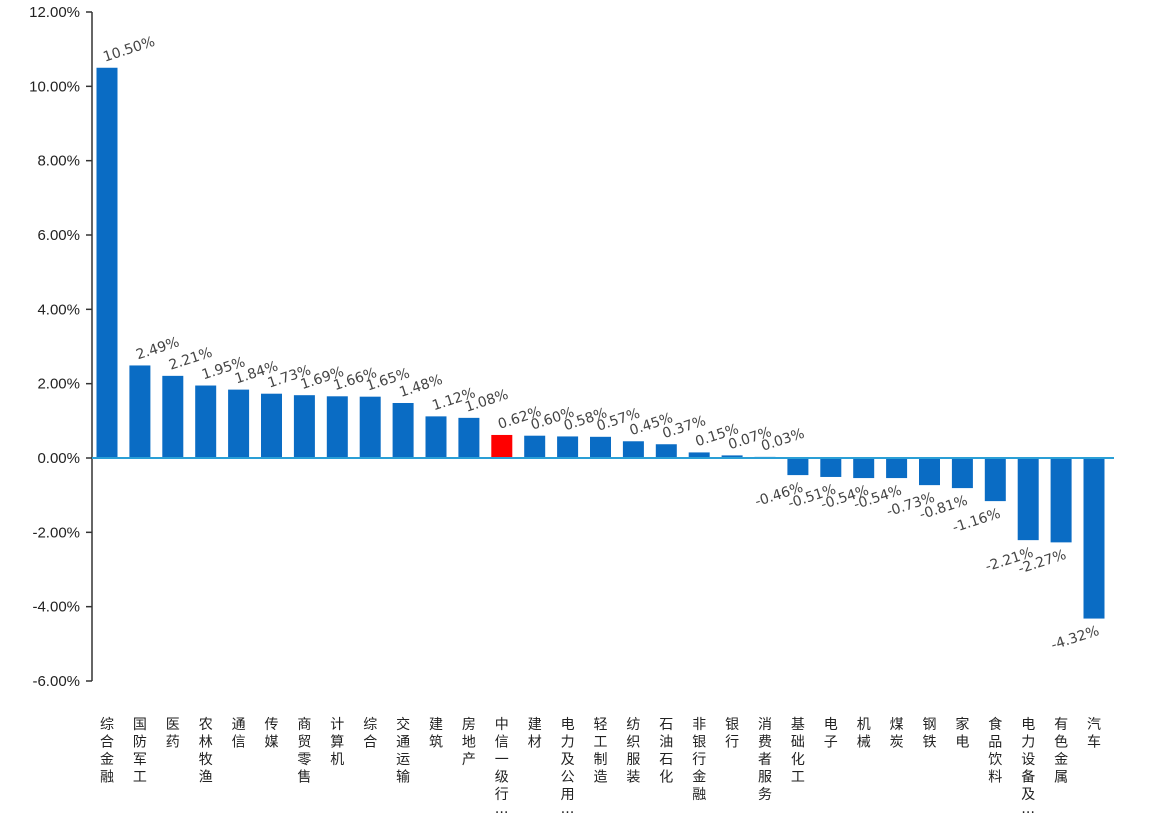  I want to click on category-label: 有色金属, so click(1061, 751).